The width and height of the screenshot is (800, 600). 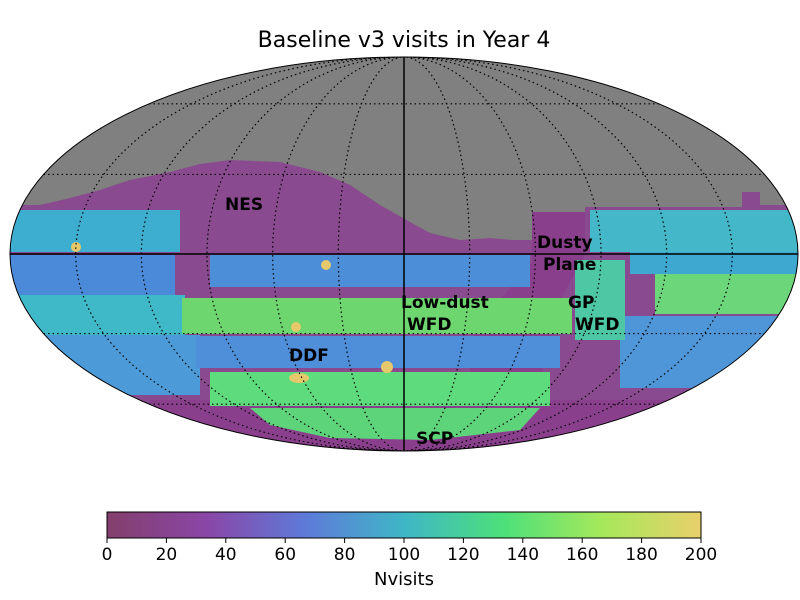 I want to click on colorbar-tick-label: 200, so click(x=701, y=555).